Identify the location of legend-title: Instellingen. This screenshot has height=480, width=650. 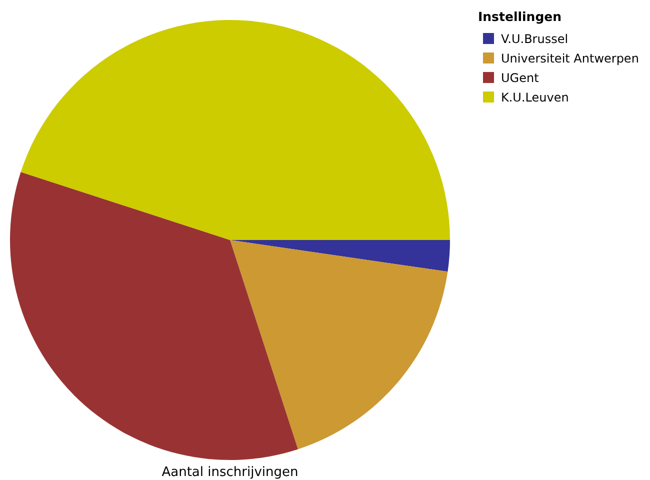
(520, 16).